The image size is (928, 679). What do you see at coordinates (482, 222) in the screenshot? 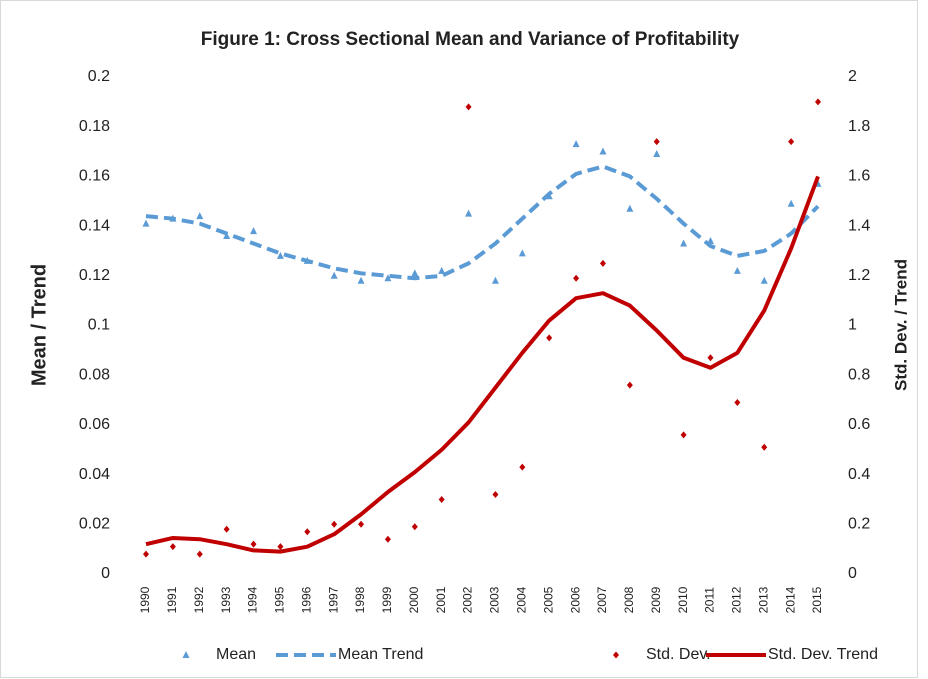
I see `trend-line` at bounding box center [482, 222].